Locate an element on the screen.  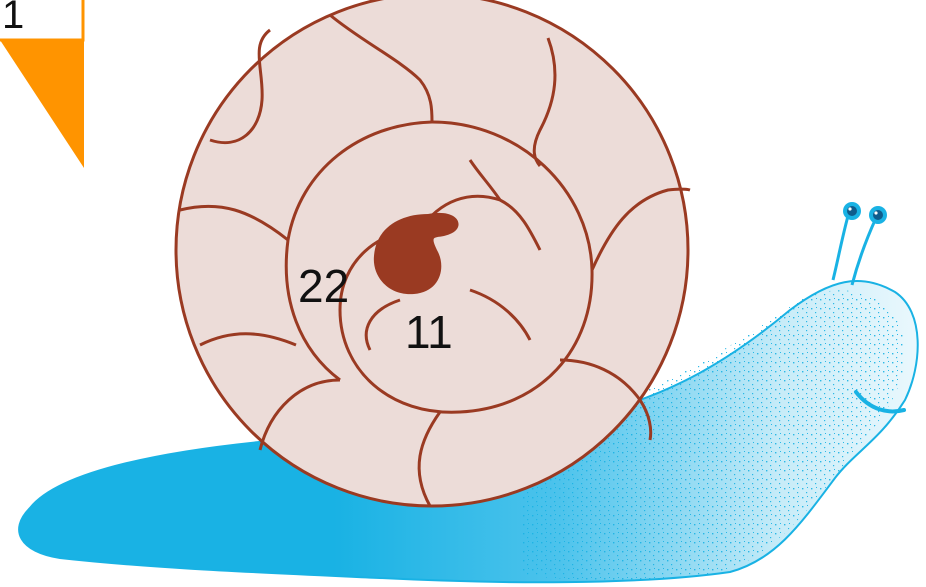
corner-label-box: 1 is located at coordinates (42, 21).